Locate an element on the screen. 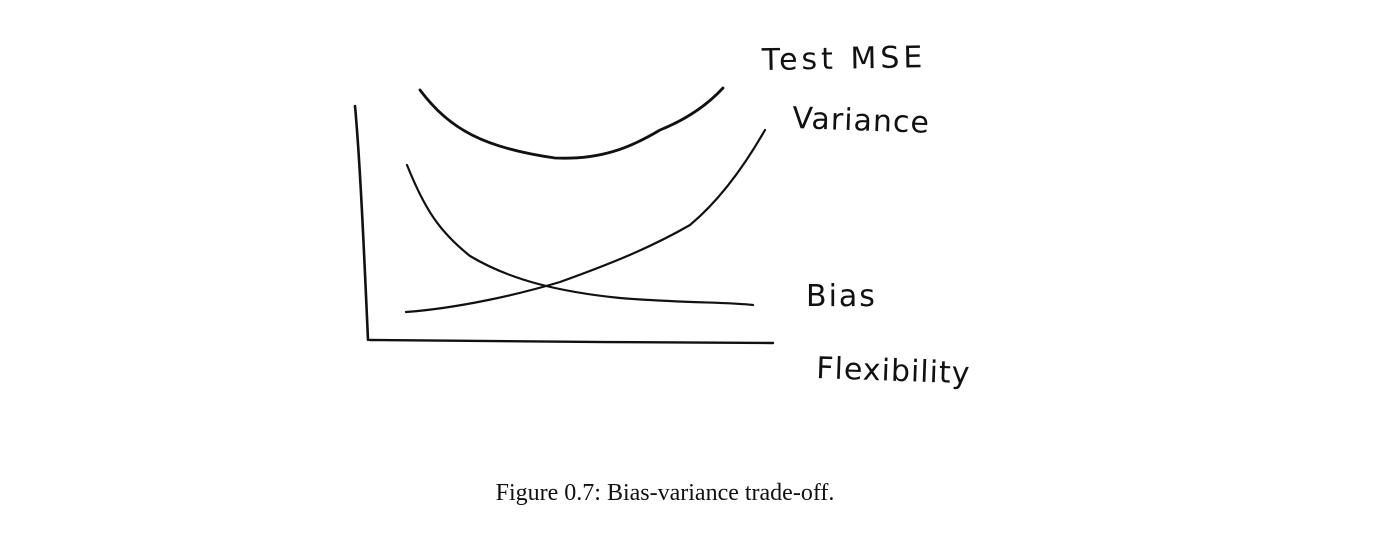 The height and width of the screenshot is (538, 1398). variance-curve is located at coordinates (585, 221).